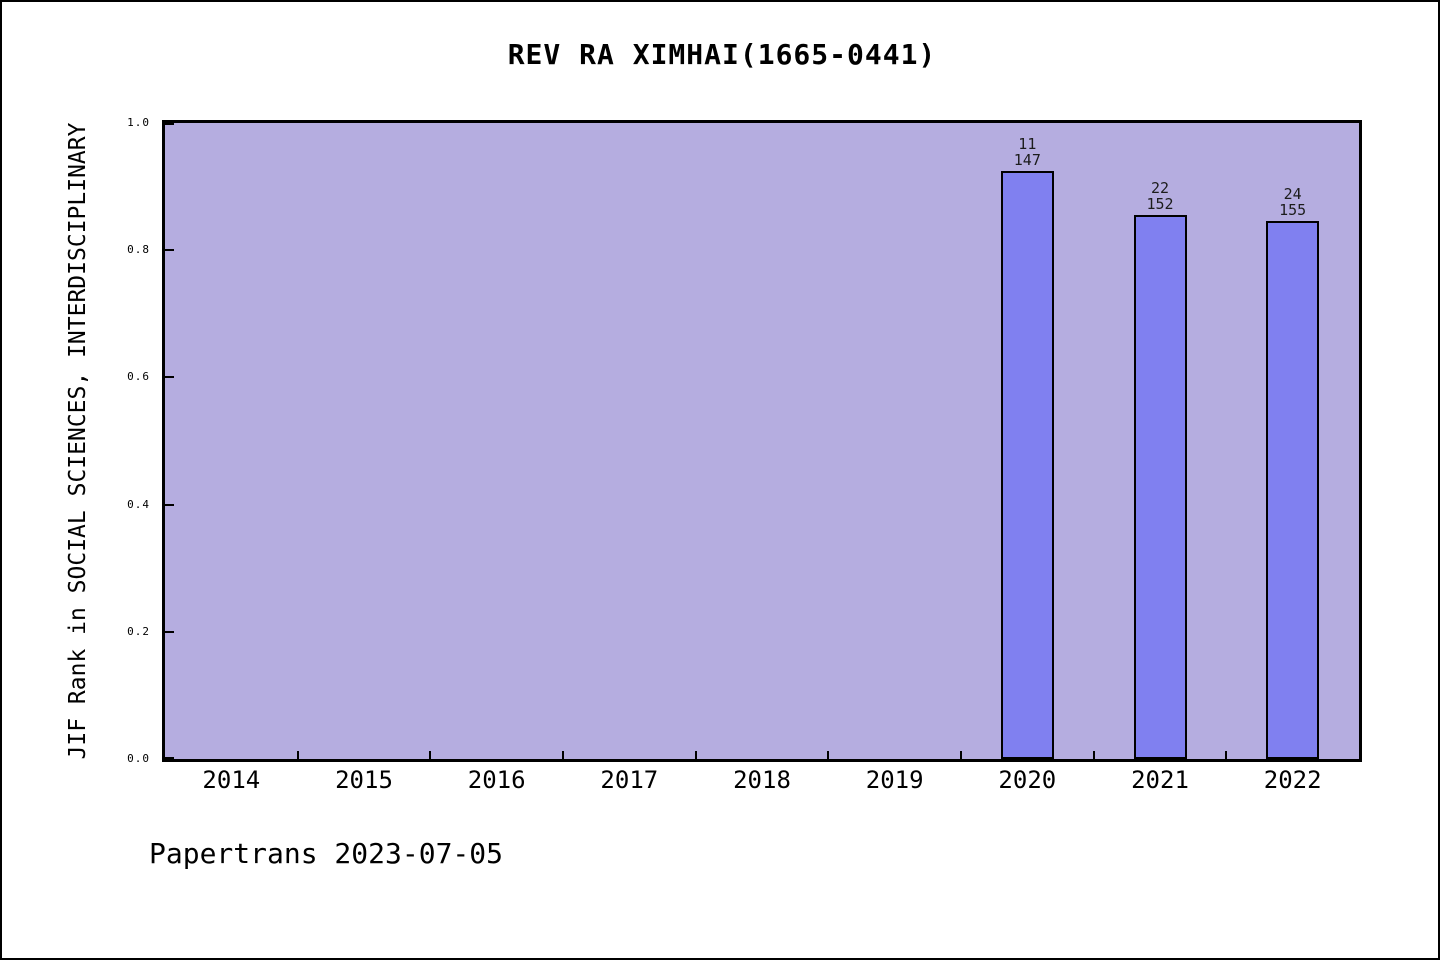  What do you see at coordinates (1292, 194) in the screenshot?
I see `bar-rank: 24` at bounding box center [1292, 194].